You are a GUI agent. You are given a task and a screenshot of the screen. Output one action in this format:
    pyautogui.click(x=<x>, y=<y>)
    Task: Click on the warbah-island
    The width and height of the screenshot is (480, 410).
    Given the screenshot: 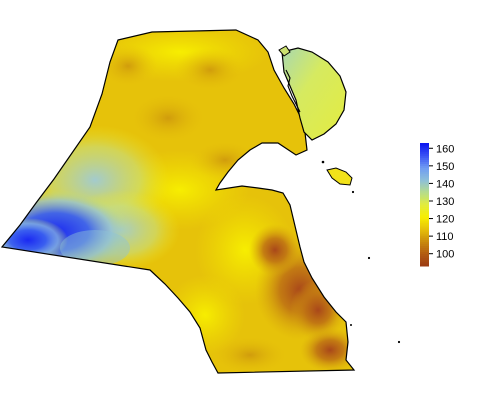 What is the action you would take?
    pyautogui.click(x=284, y=51)
    